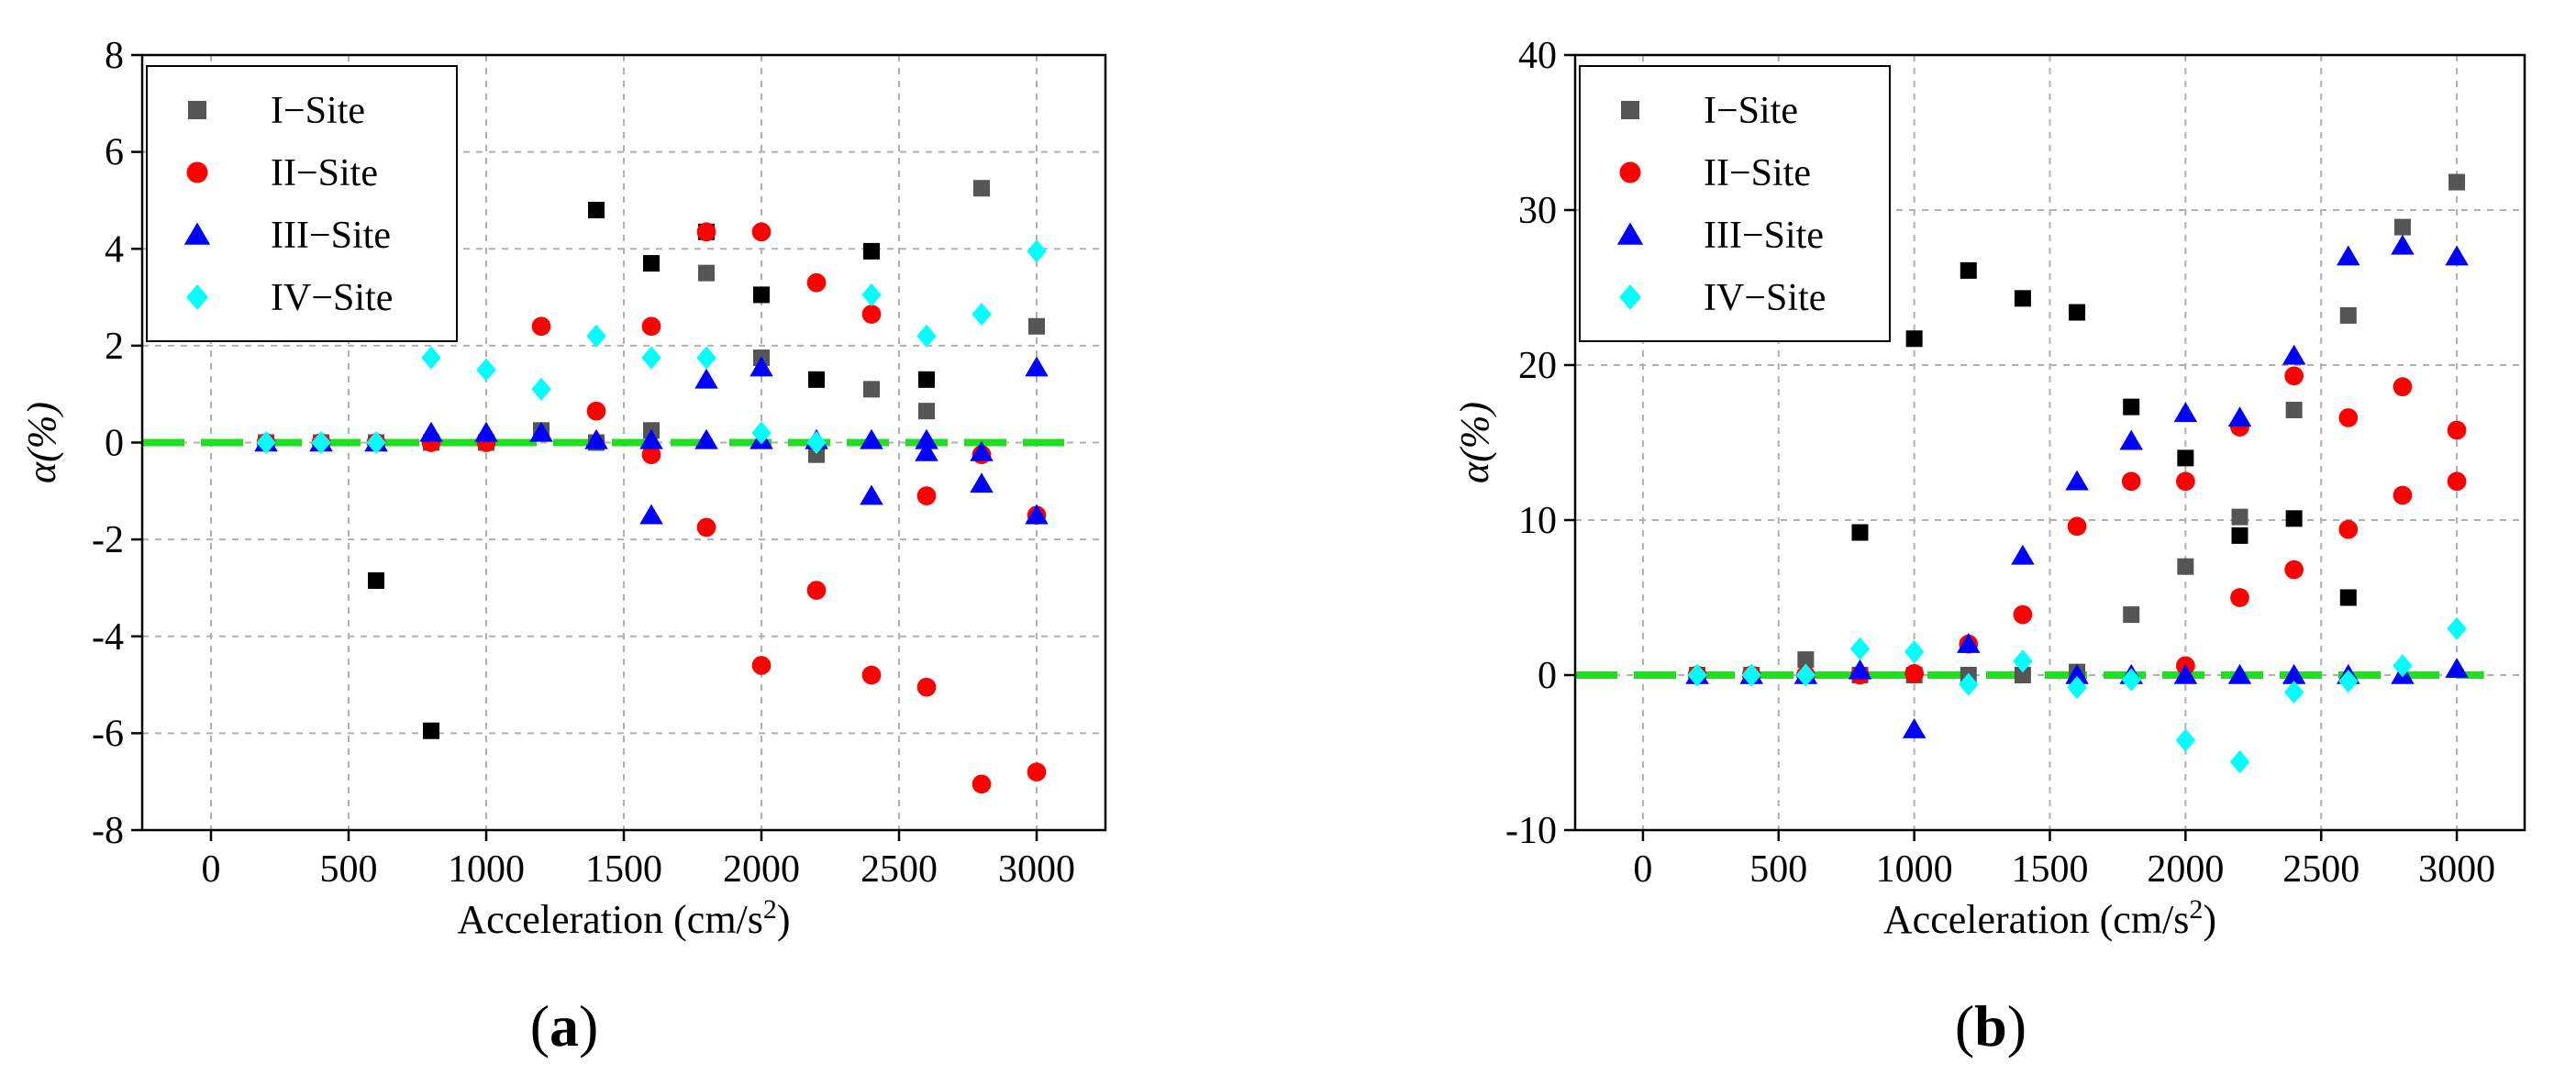 This screenshot has width=2576, height=1086. Describe the element at coordinates (2456, 870) in the screenshot. I see `x-tick-label: 3000` at that location.